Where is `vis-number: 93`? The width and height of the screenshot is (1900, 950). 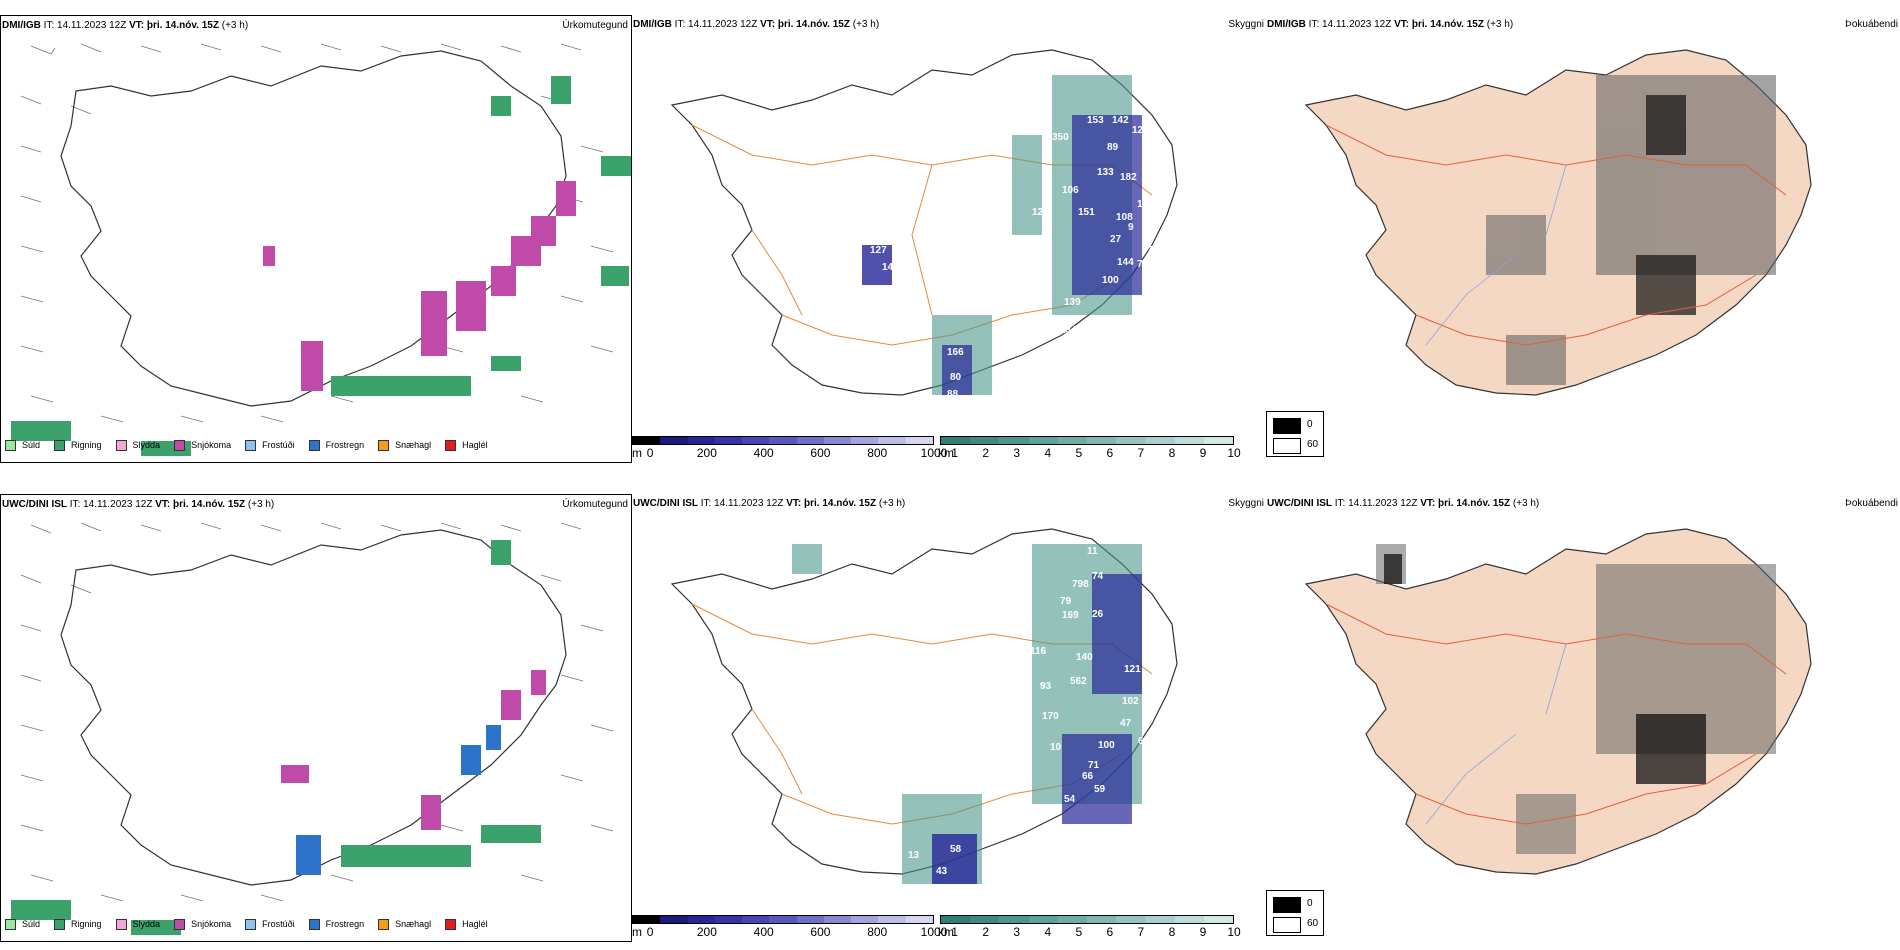 vis-number: 93 is located at coordinates (1046, 686).